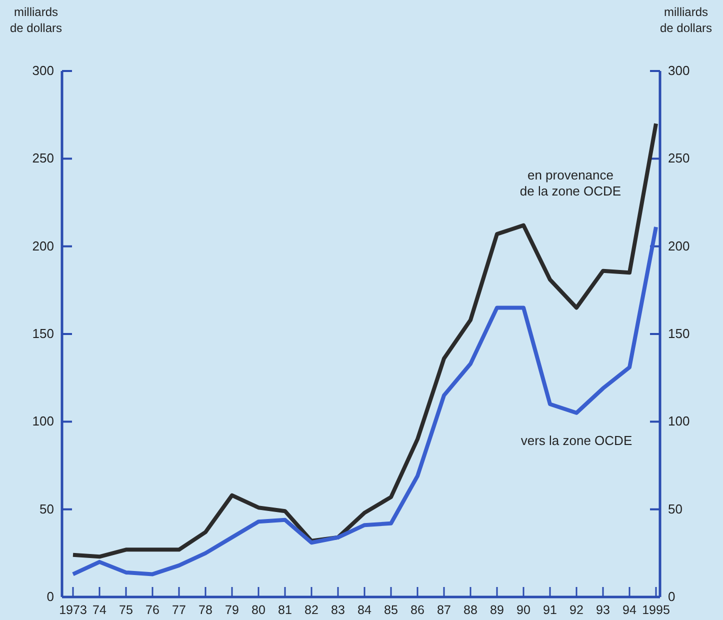 Image resolution: width=723 pixels, height=620 pixels. Describe the element at coordinates (99, 610) in the screenshot. I see `x-tick-label: 74` at that location.